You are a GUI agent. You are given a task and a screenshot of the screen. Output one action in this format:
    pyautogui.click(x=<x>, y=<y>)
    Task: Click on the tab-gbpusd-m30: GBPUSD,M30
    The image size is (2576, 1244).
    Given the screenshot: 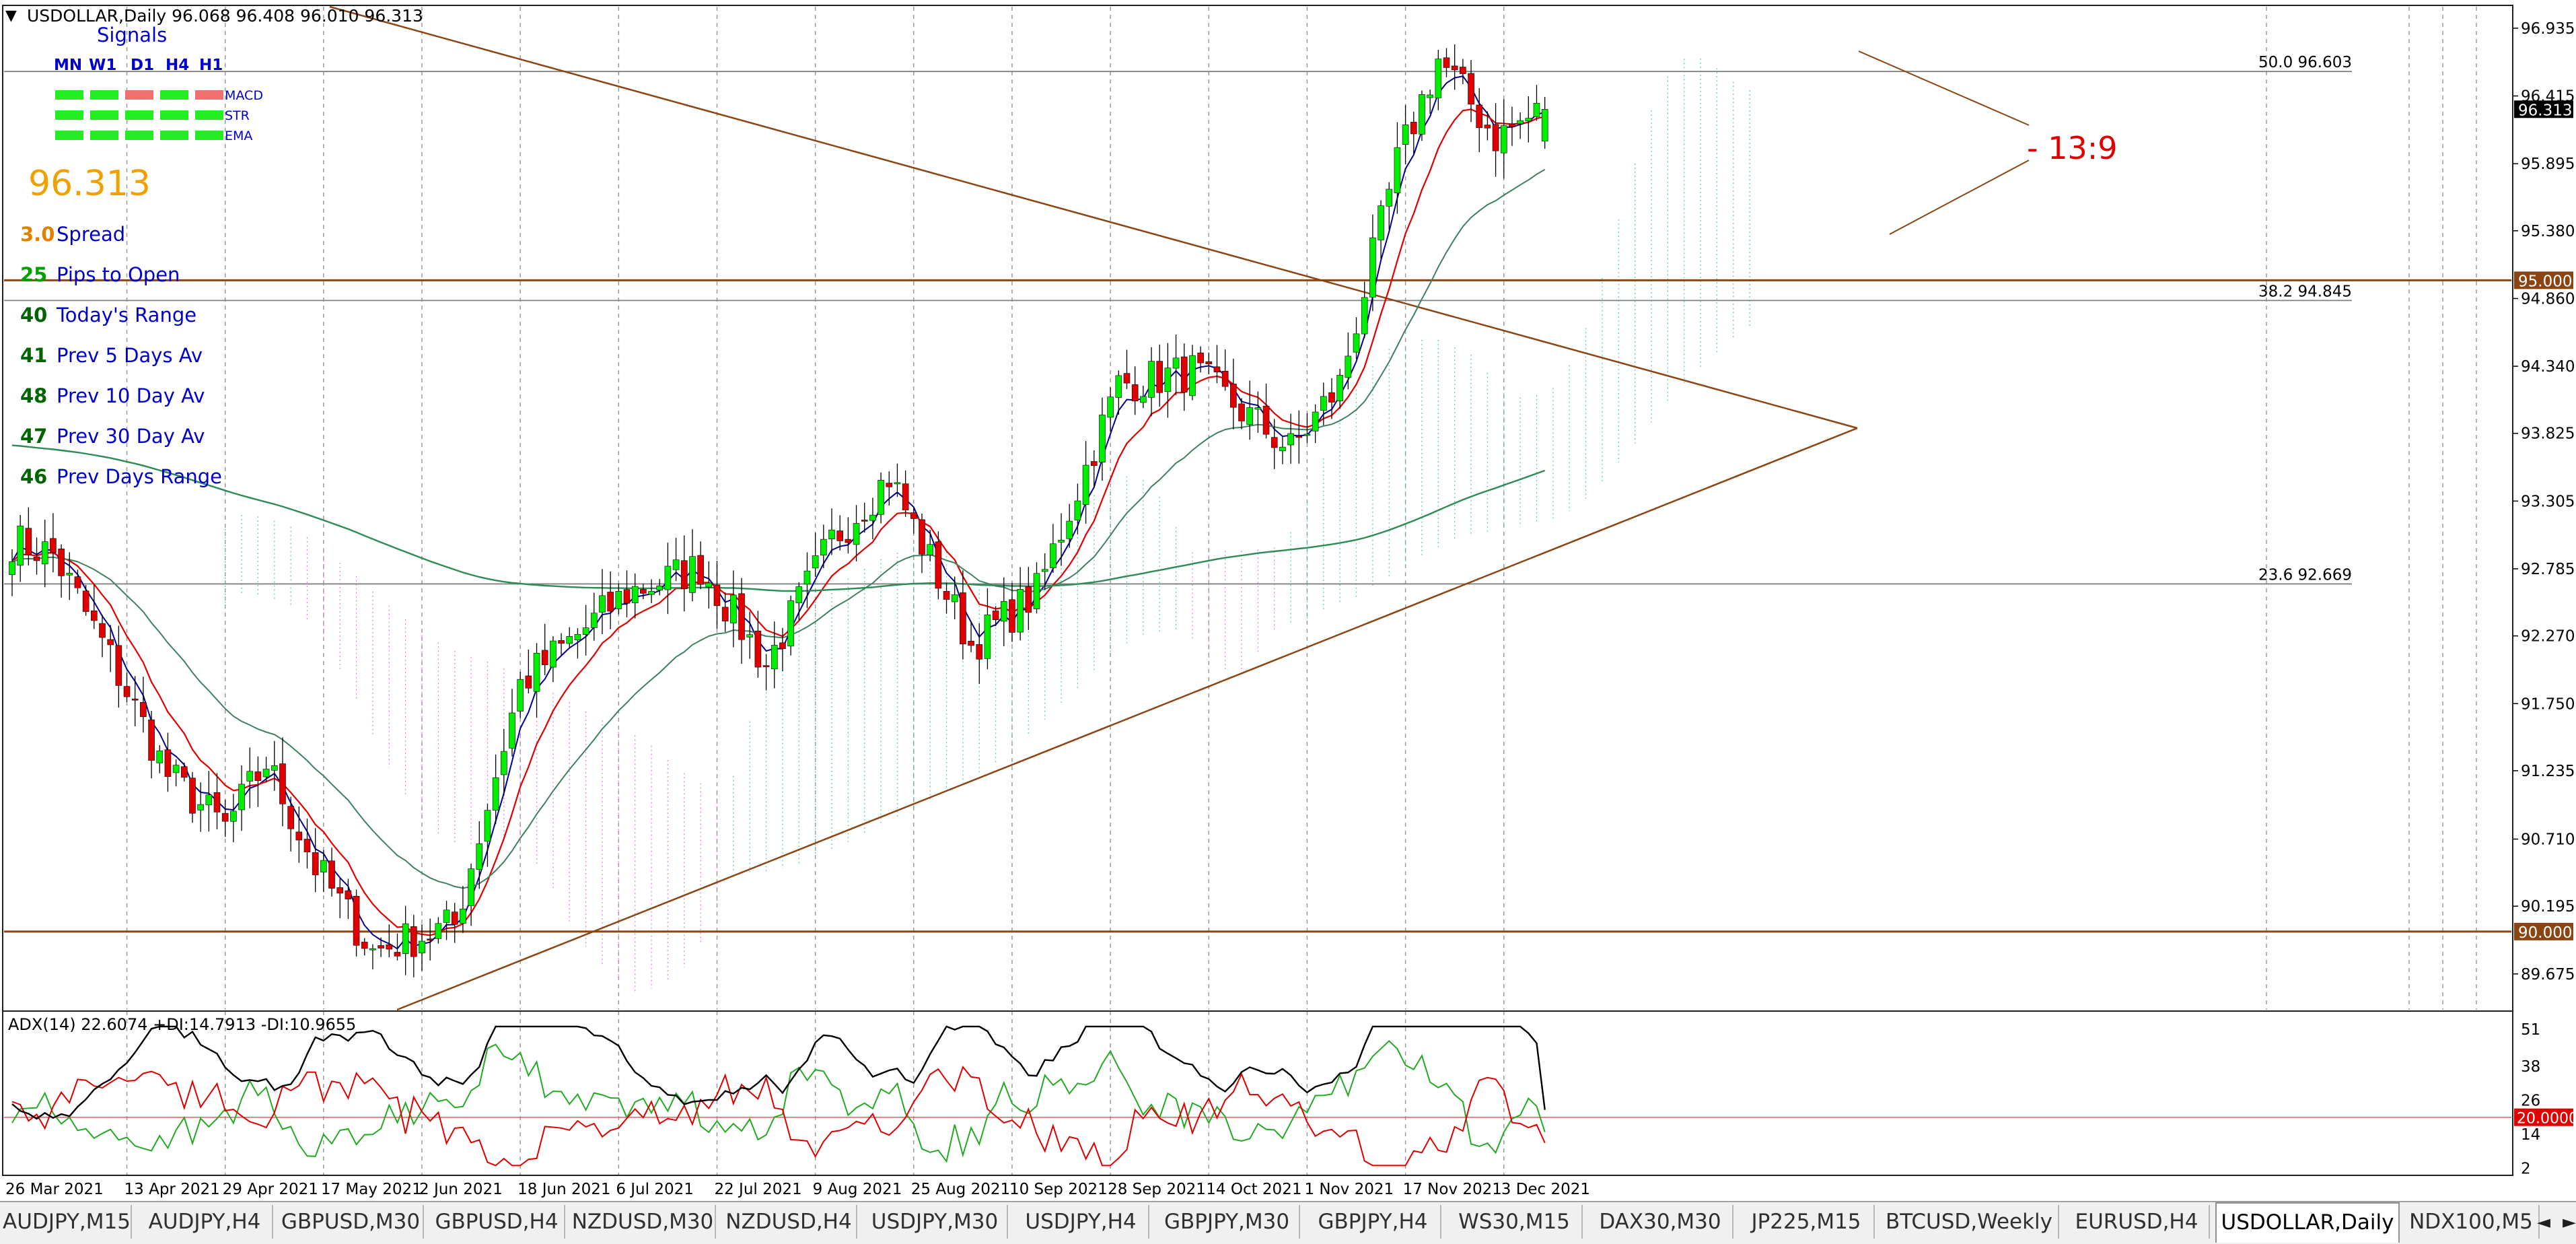 What is the action you would take?
    pyautogui.click(x=351, y=1222)
    